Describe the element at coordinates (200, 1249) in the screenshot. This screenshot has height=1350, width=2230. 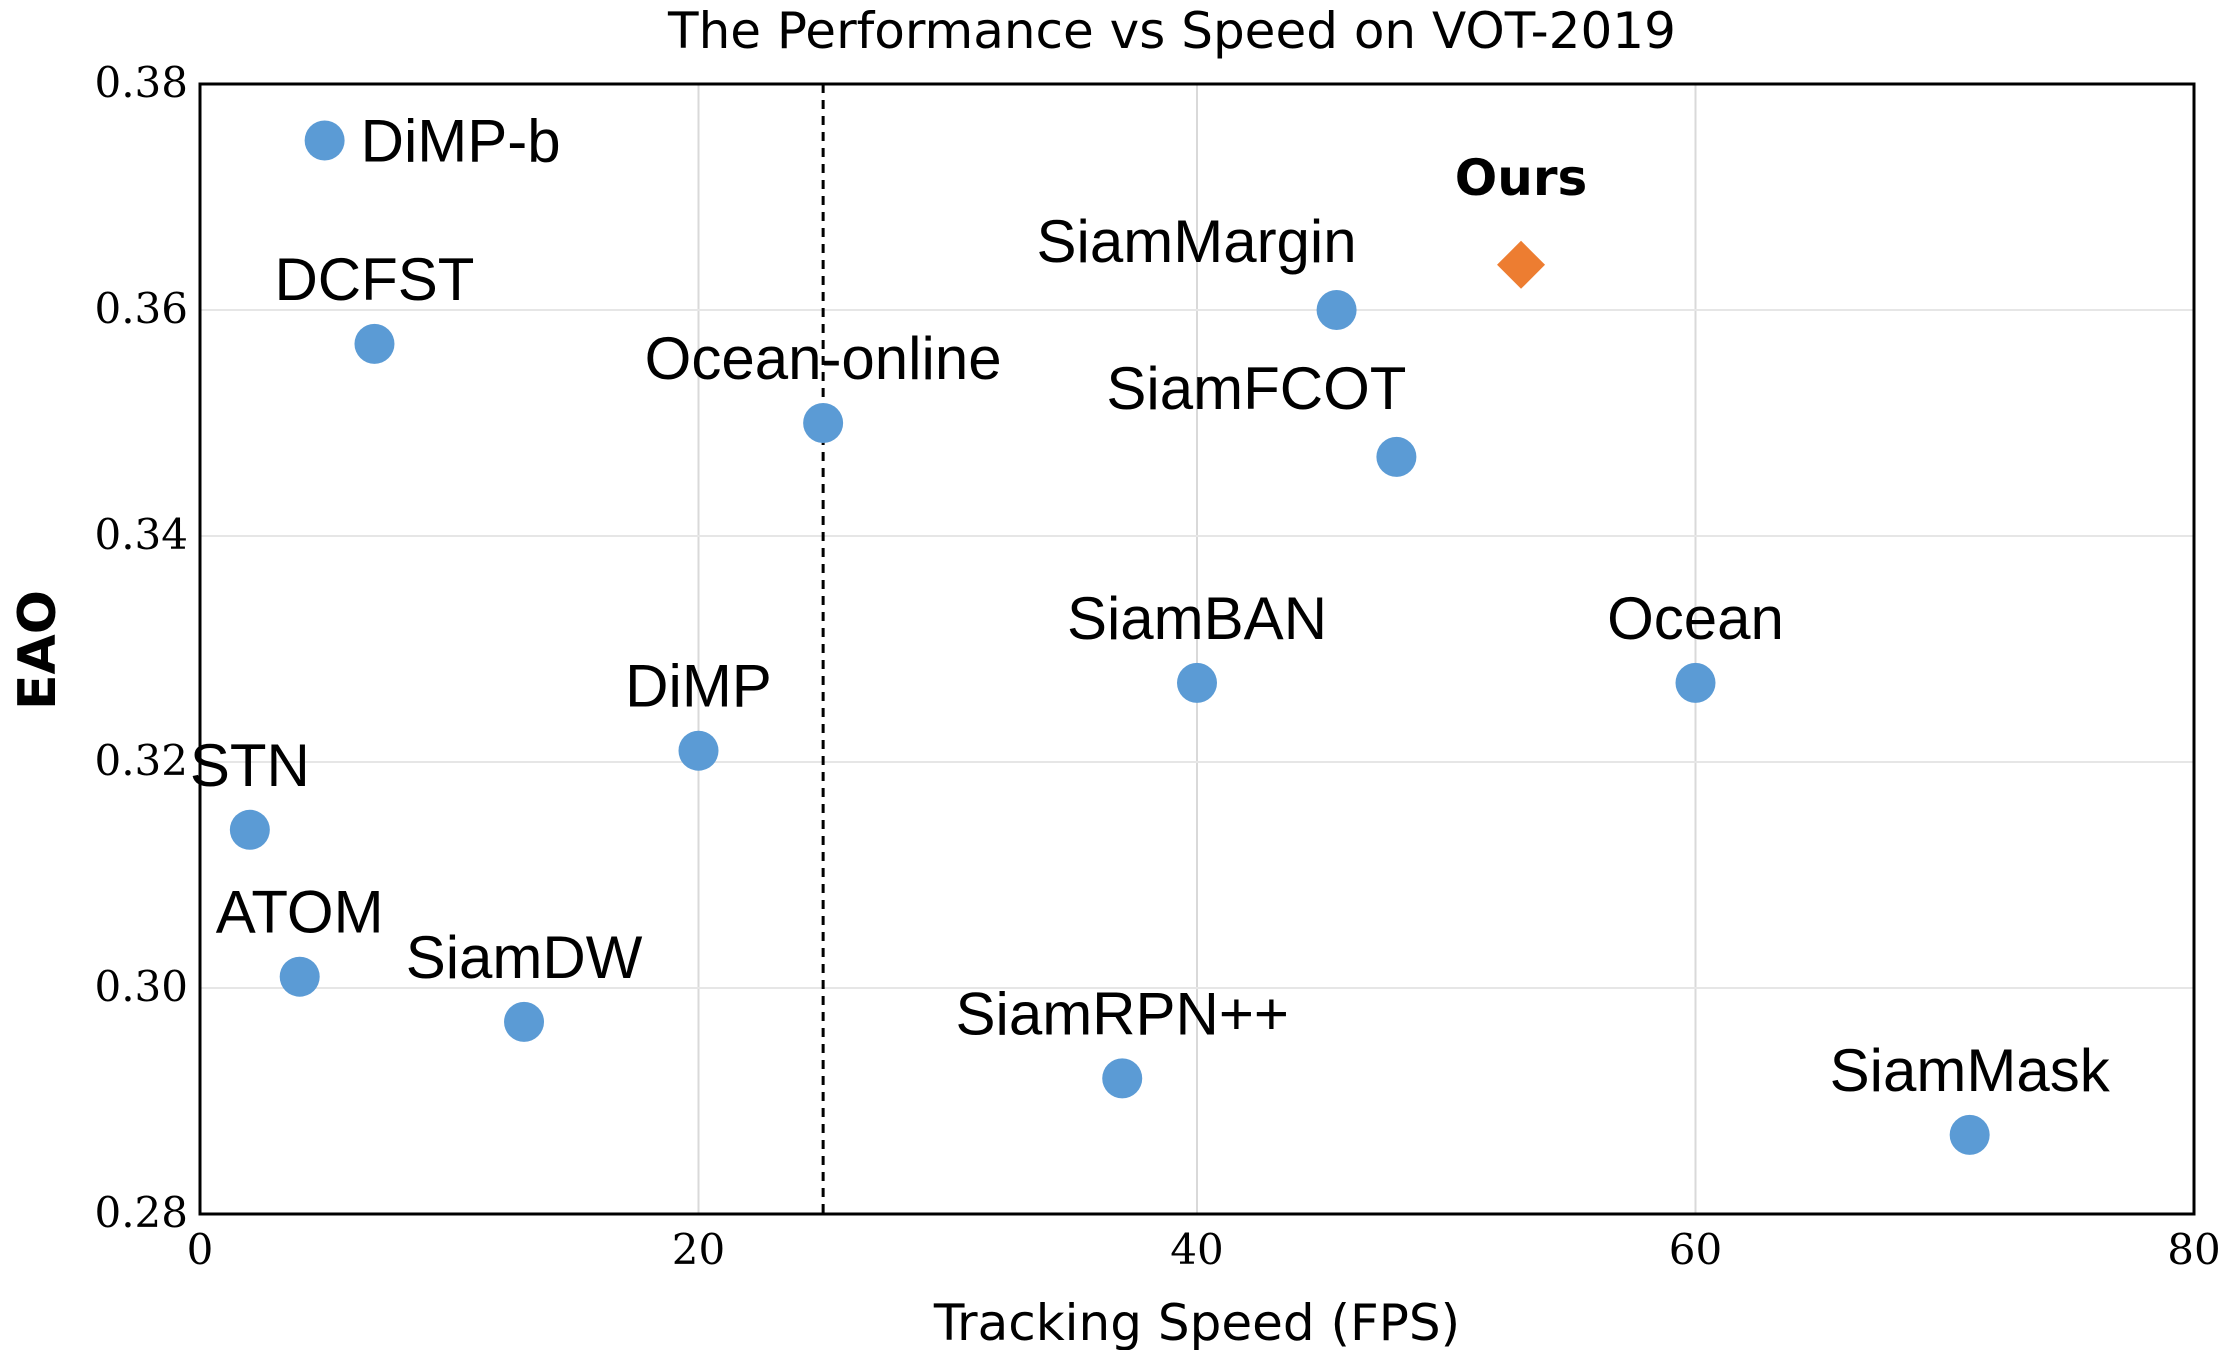
I see `x-tick-label: 0` at that location.